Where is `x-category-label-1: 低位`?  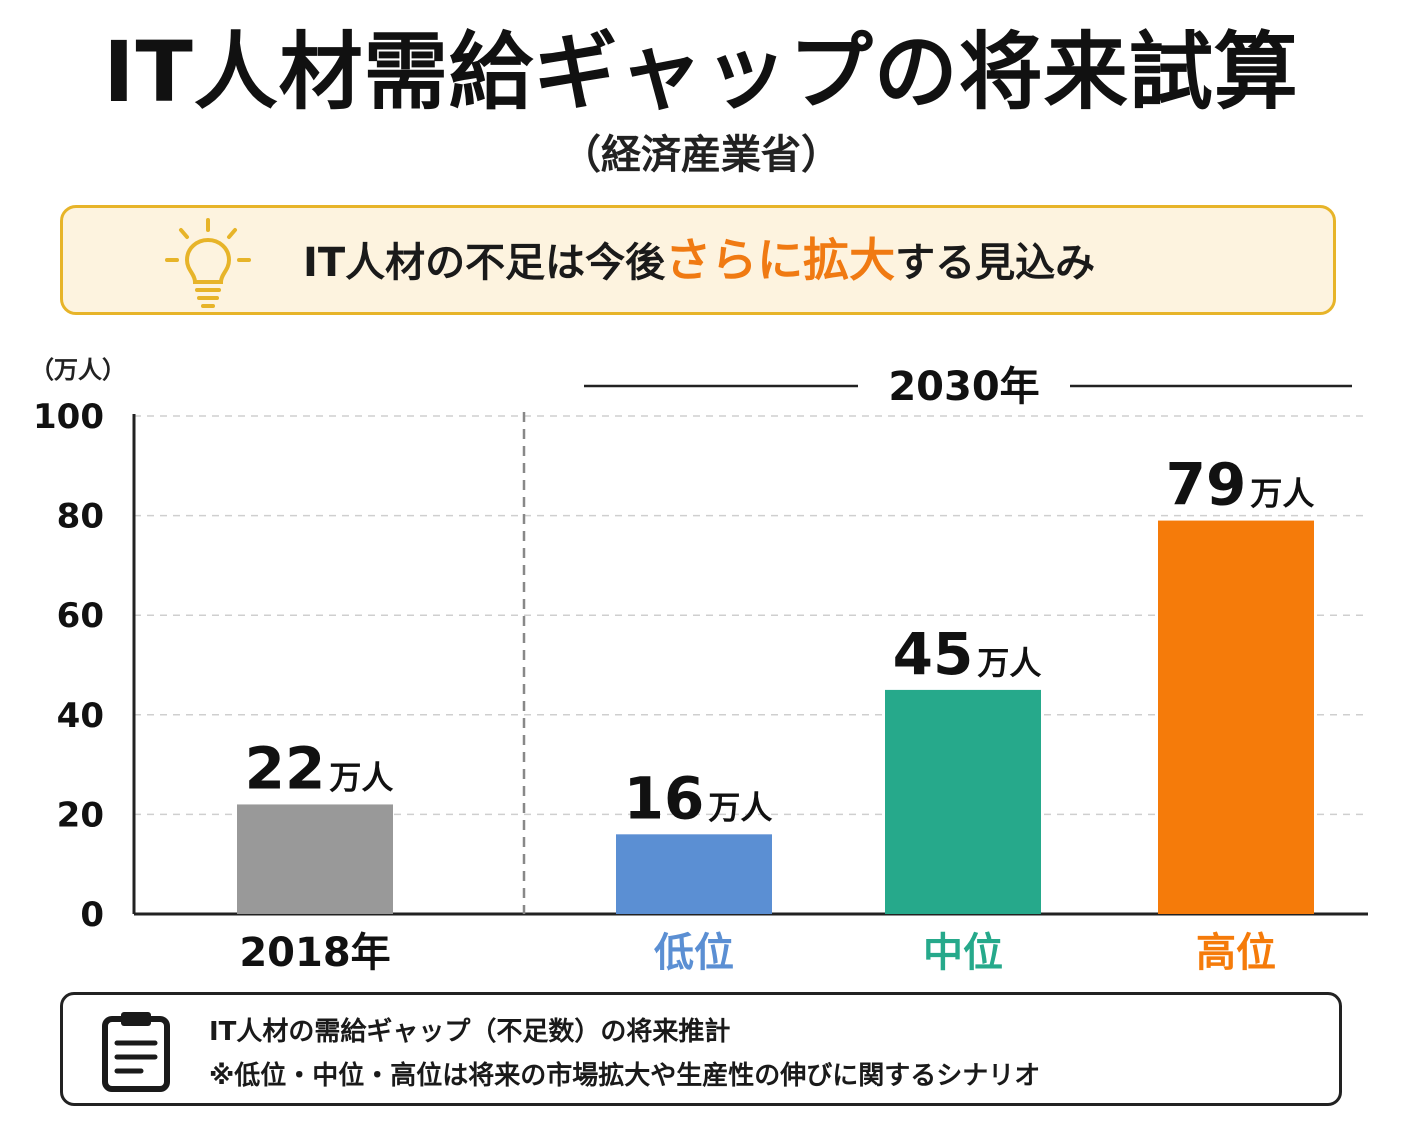 x-category-label-1: 低位 is located at coordinates (694, 953).